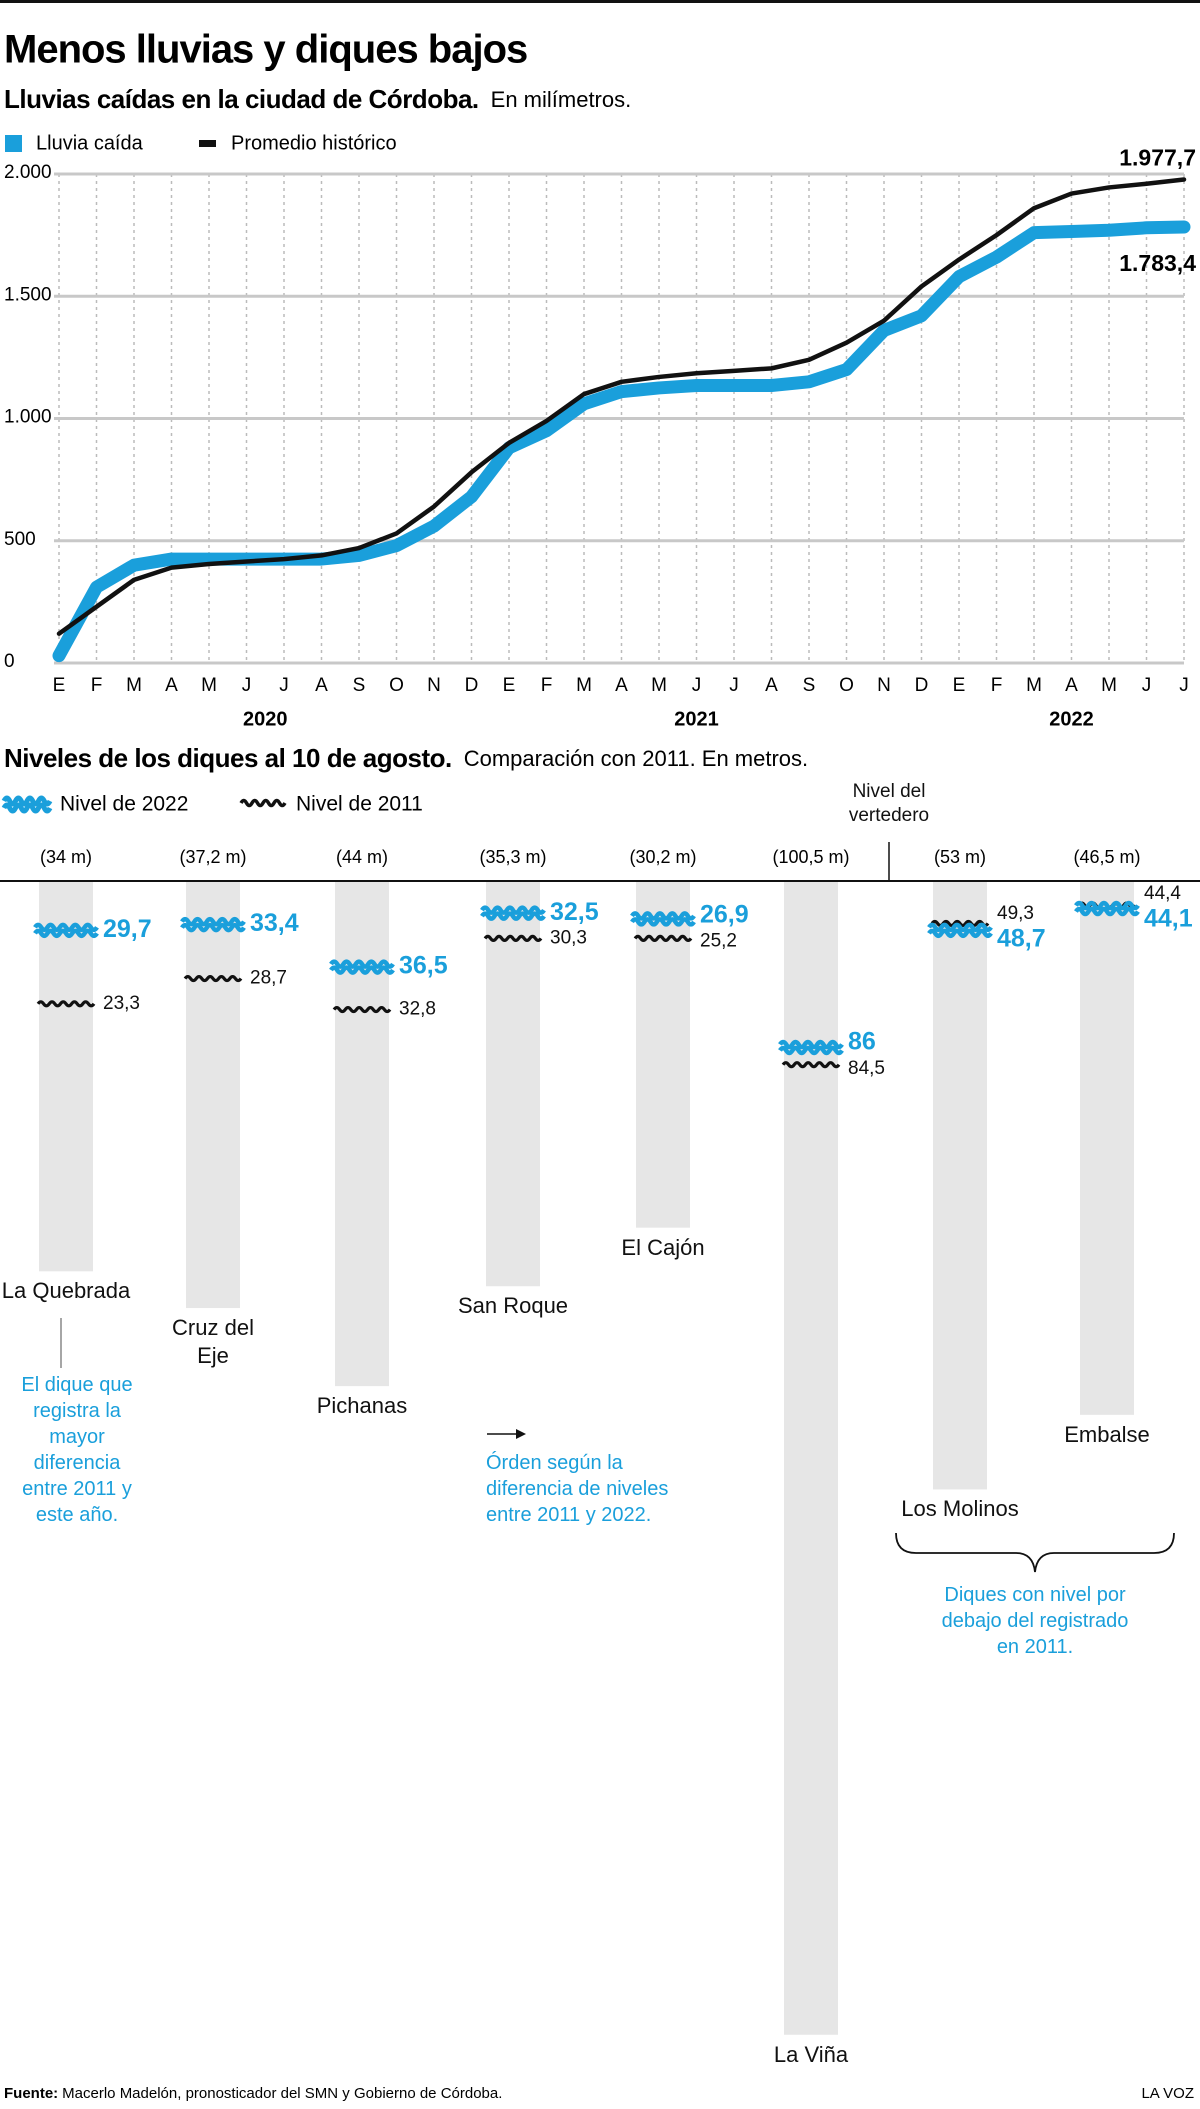  What do you see at coordinates (28, 417) in the screenshot?
I see `y-tick-label: 1.000` at bounding box center [28, 417].